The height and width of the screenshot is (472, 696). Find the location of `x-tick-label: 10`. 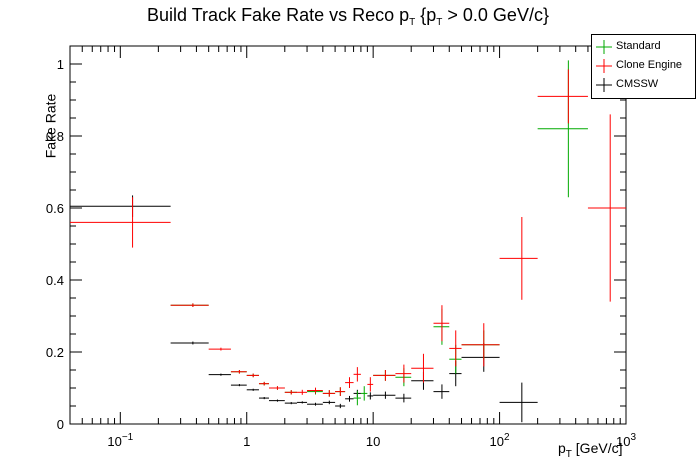

x-tick-label: 10 is located at coordinates (373, 441).